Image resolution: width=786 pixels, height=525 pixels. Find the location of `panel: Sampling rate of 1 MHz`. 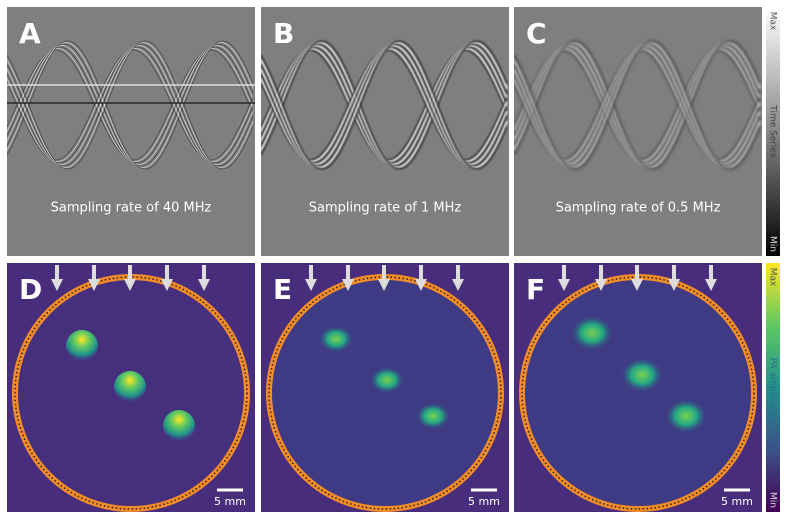

panel: Sampling rate of 1 MHz is located at coordinates (385, 131).